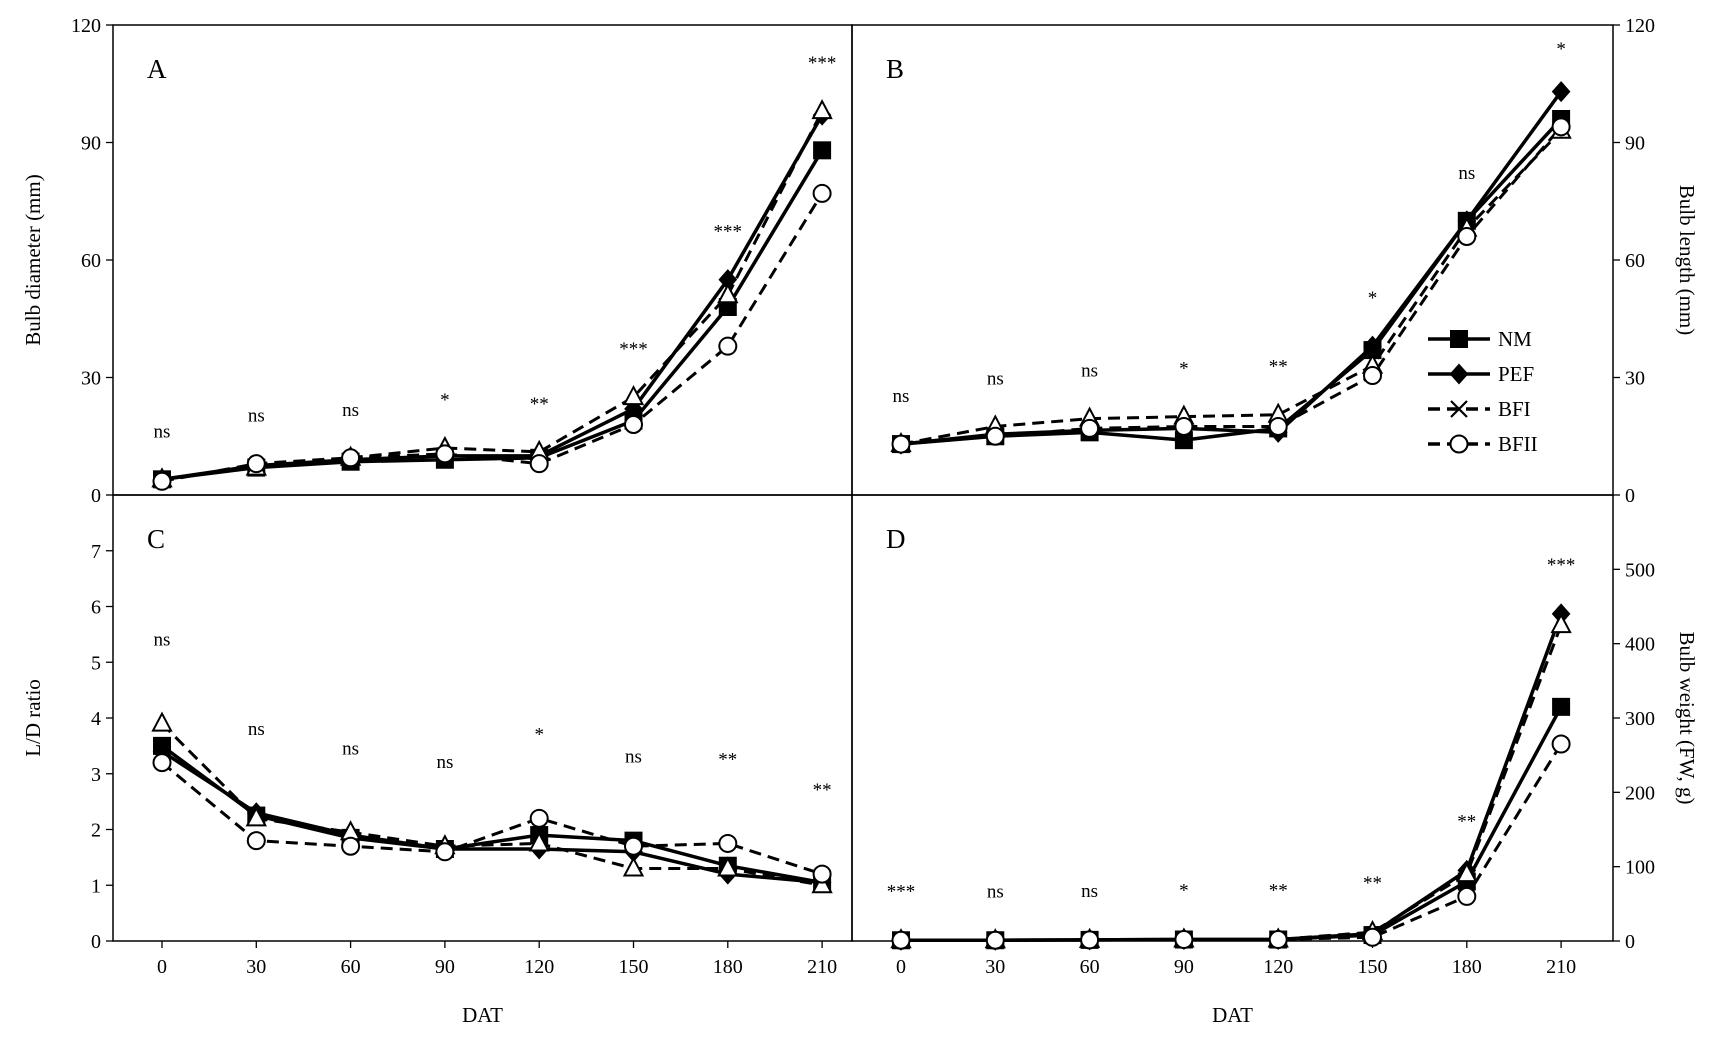 The height and width of the screenshot is (1040, 1723). Describe the element at coordinates (1483, 391) in the screenshot. I see `legend: NM PEF BFI BFII` at that location.